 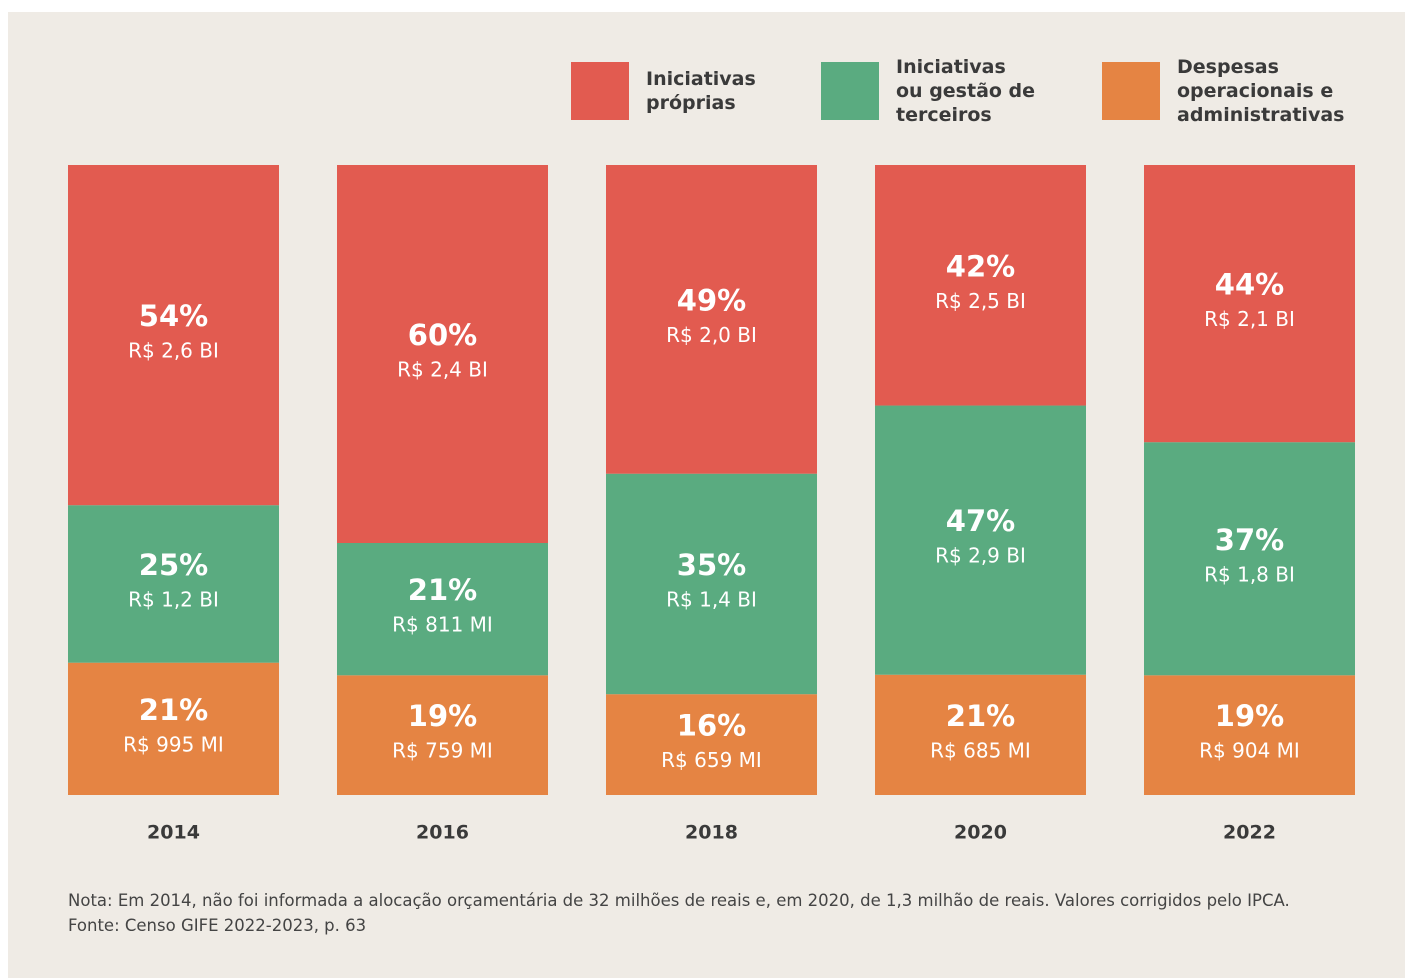 What do you see at coordinates (1249, 574) in the screenshot?
I see `amount-label: R$ 1,8 BI` at bounding box center [1249, 574].